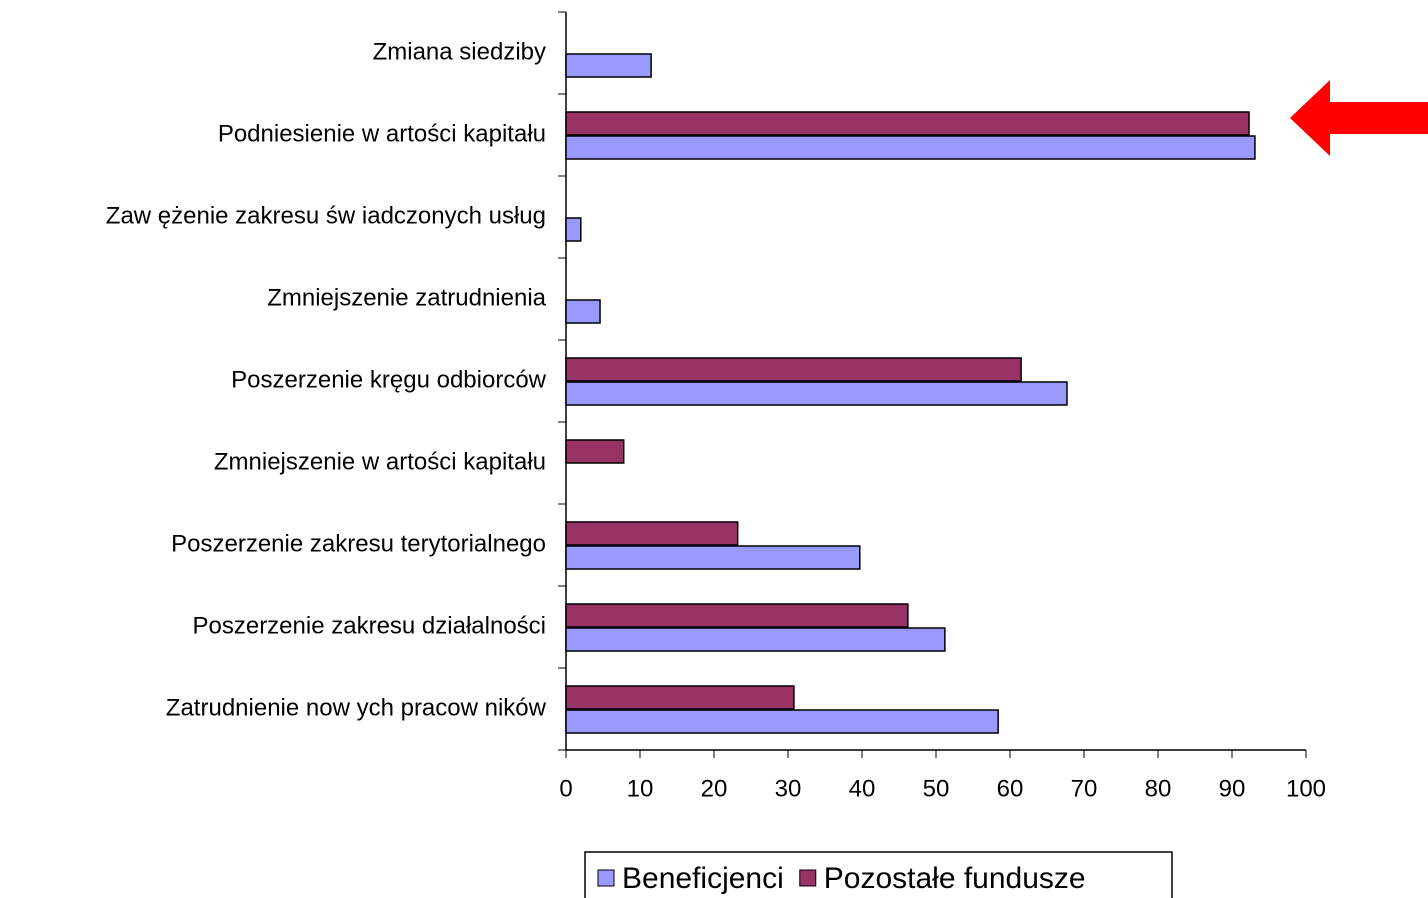 This screenshot has height=898, width=1428. What do you see at coordinates (1010, 788) in the screenshot?
I see `x-tick-label: 60` at bounding box center [1010, 788].